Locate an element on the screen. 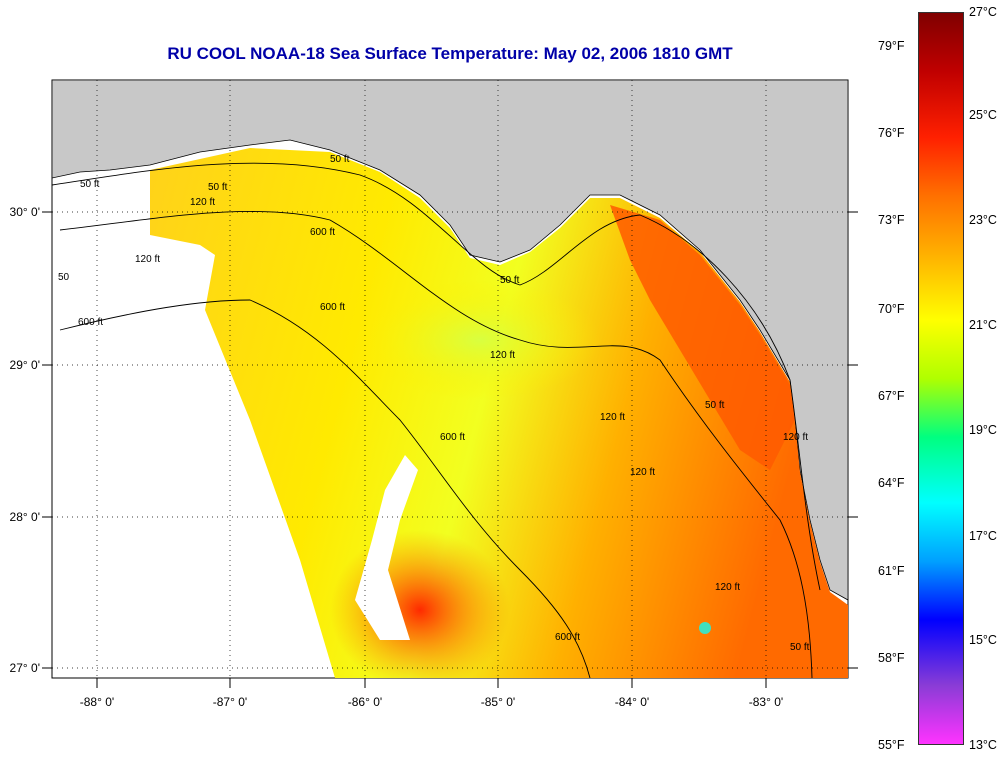 The width and height of the screenshot is (1008, 761). no-data-gap is located at coordinates (386, 547).